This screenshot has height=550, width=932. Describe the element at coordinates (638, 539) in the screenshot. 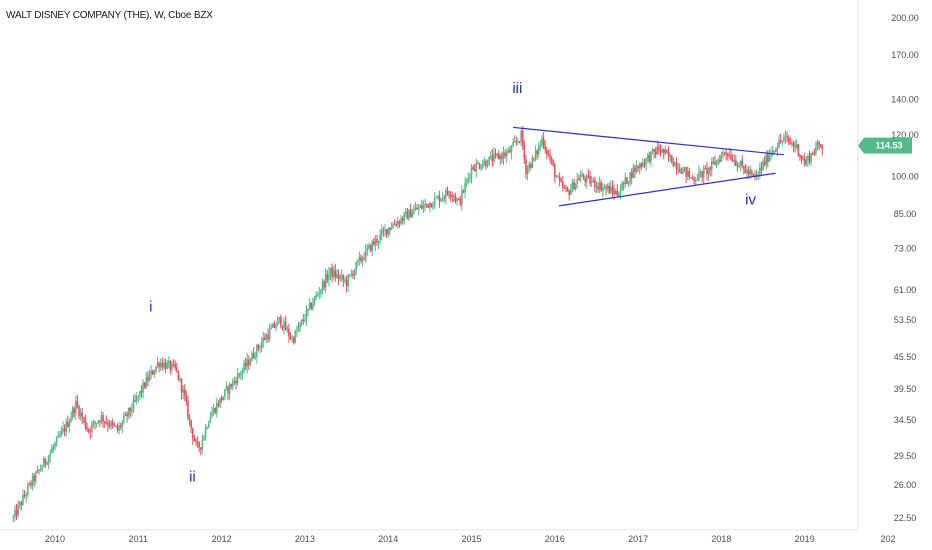

I see `time-tick-label: 2017` at that location.